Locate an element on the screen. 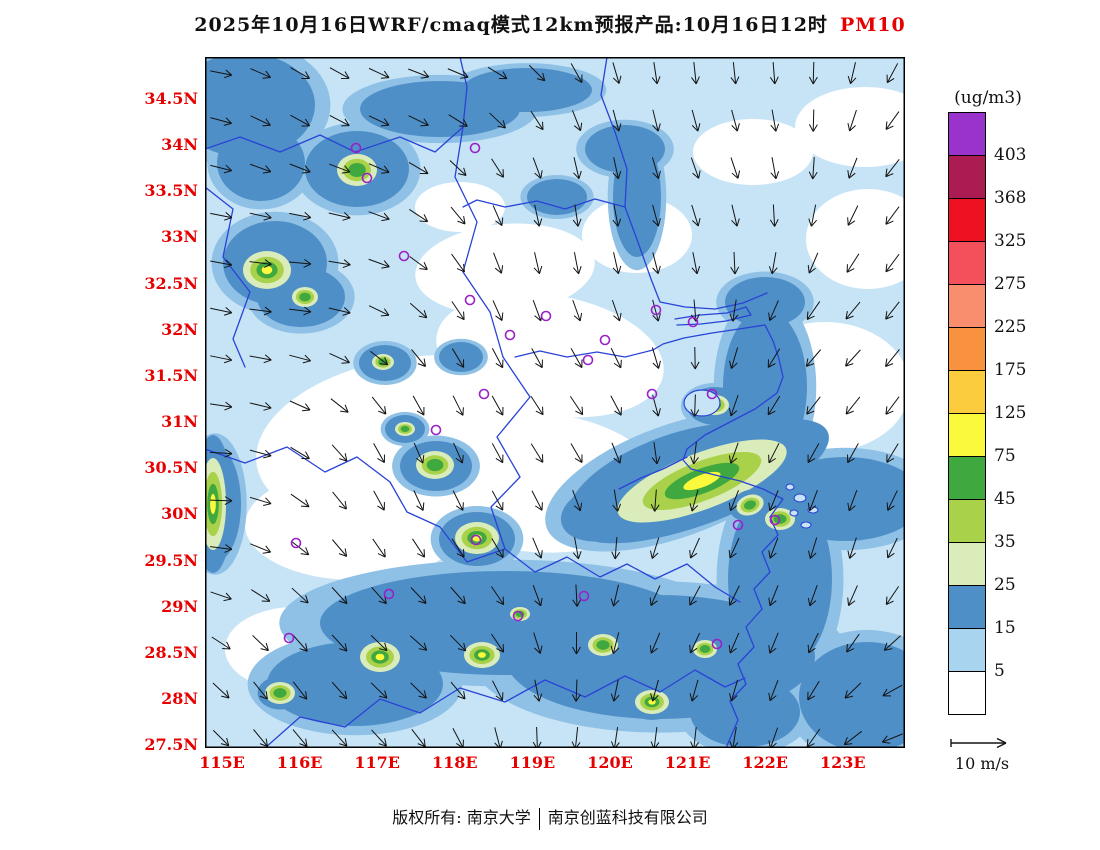 The width and height of the screenshot is (1100, 850). y-tick-label: 29.5N is located at coordinates (171, 560).